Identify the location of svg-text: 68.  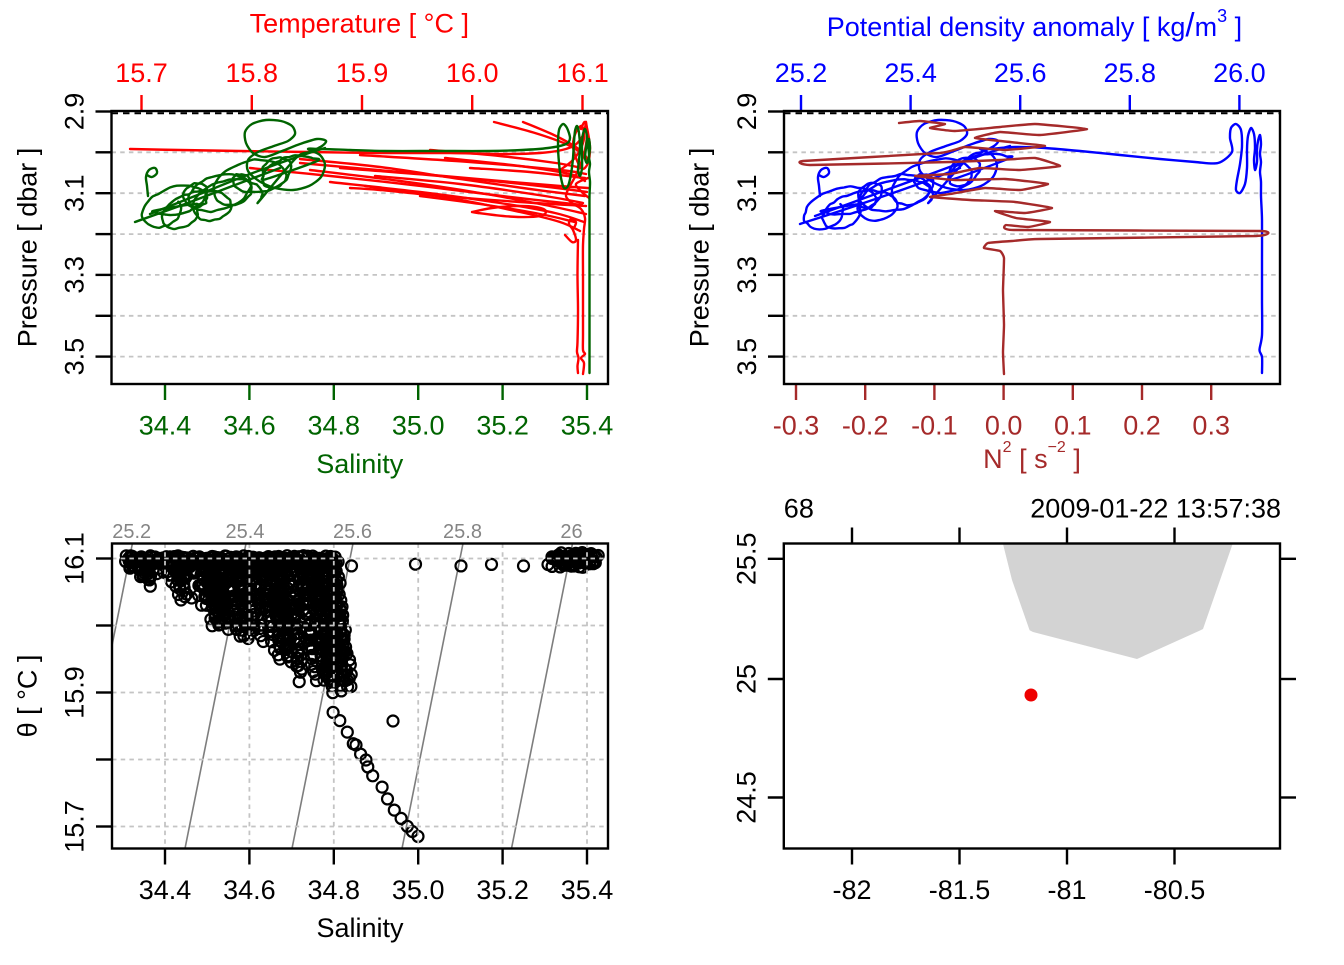
(799, 509).